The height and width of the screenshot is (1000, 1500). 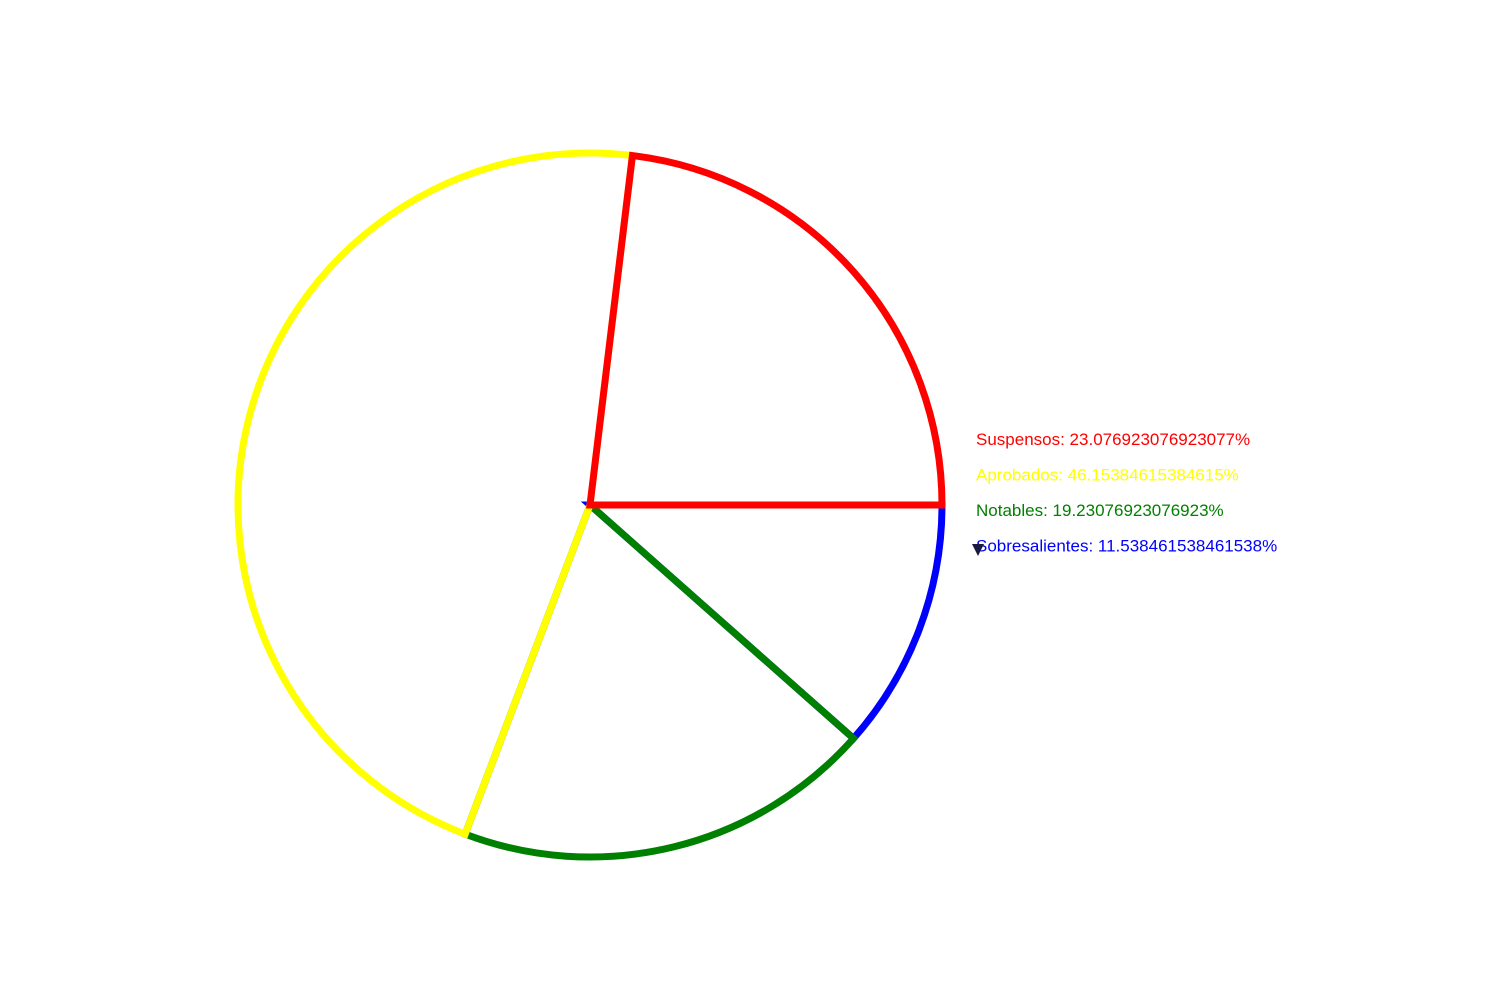 I want to click on pie-slice-notables, so click(x=659, y=680).